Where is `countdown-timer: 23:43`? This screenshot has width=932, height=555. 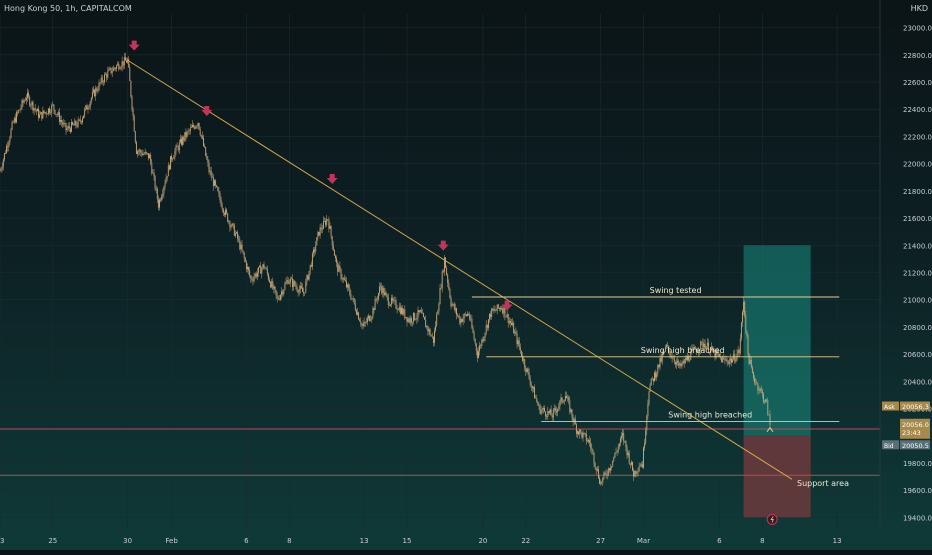
countdown-timer: 23:43 is located at coordinates (911, 433).